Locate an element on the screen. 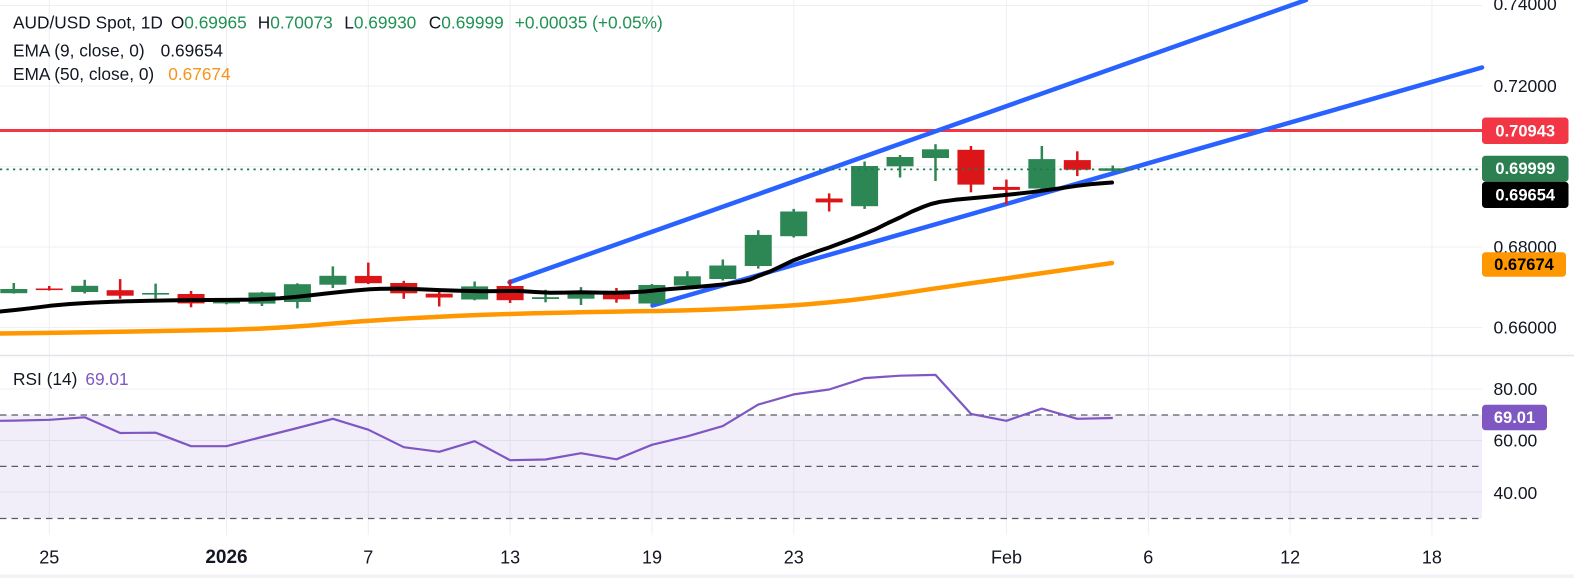  svg-text: 12 is located at coordinates (1290, 558).